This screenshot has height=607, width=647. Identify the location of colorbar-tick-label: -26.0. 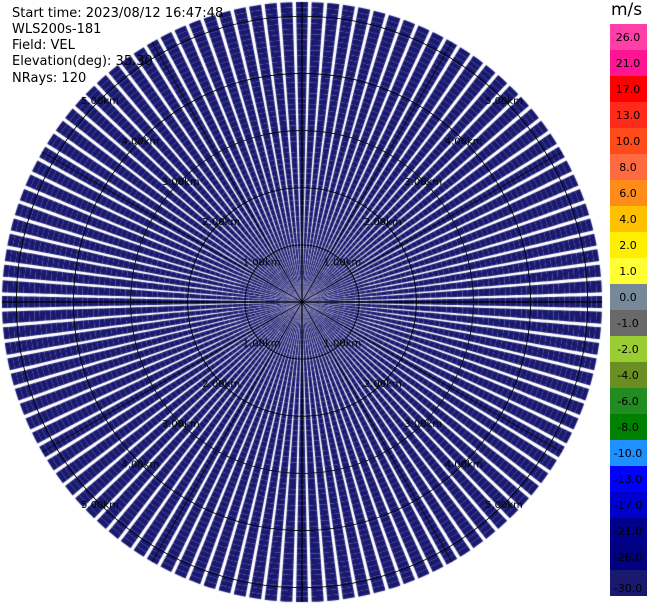
(628, 557).